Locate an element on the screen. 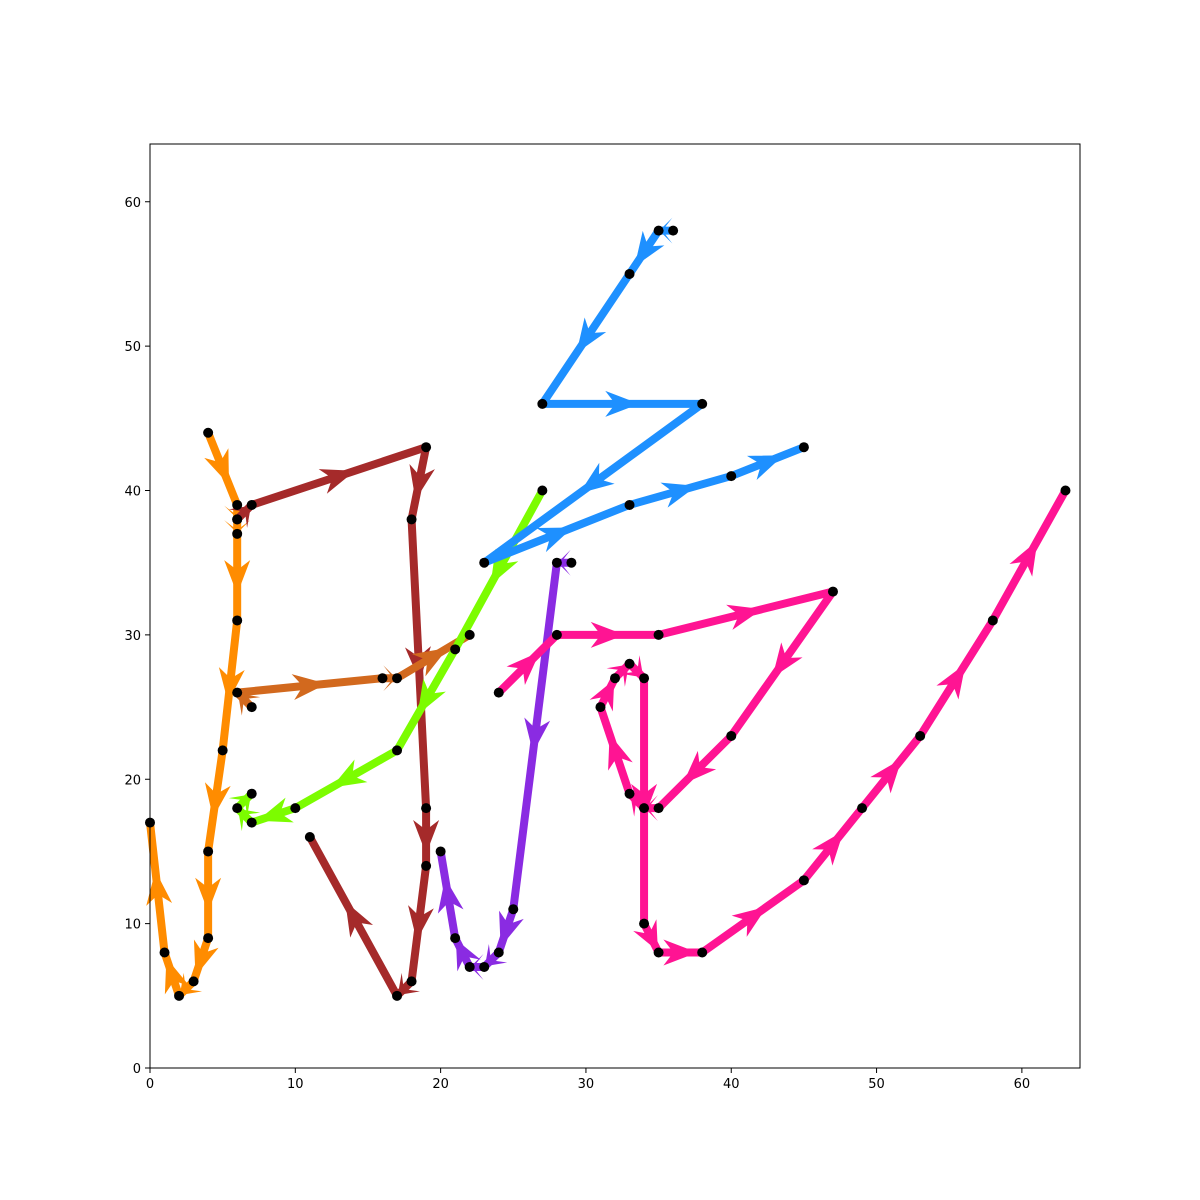 The image size is (1200, 1200). y-tick-label: 30 is located at coordinates (132, 636).